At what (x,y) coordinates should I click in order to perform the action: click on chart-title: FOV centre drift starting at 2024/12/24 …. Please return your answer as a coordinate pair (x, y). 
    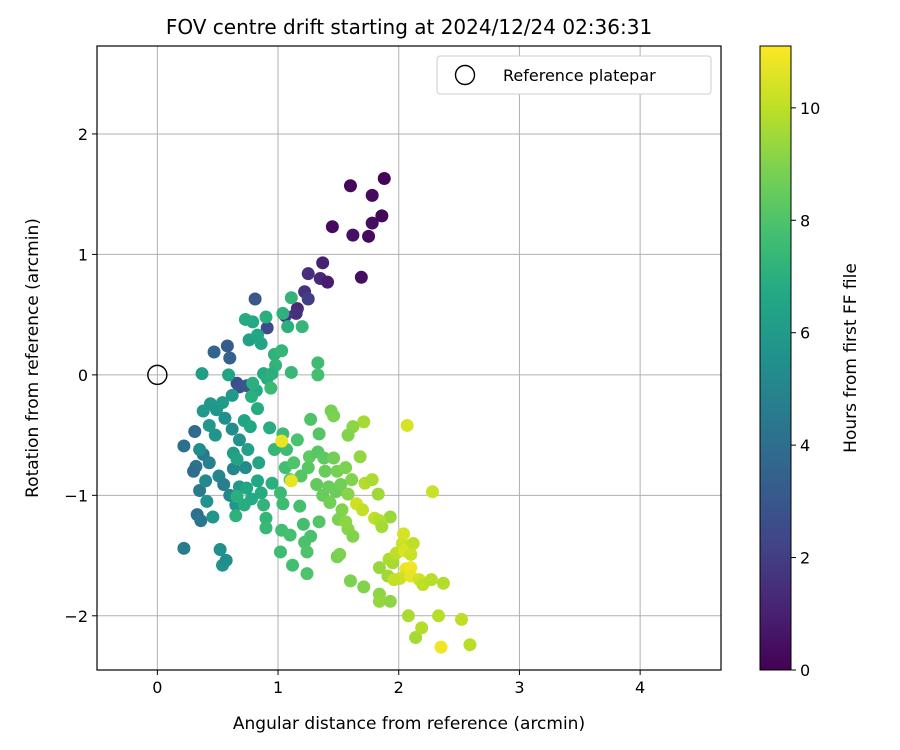
    Looking at the image, I should click on (409, 27).